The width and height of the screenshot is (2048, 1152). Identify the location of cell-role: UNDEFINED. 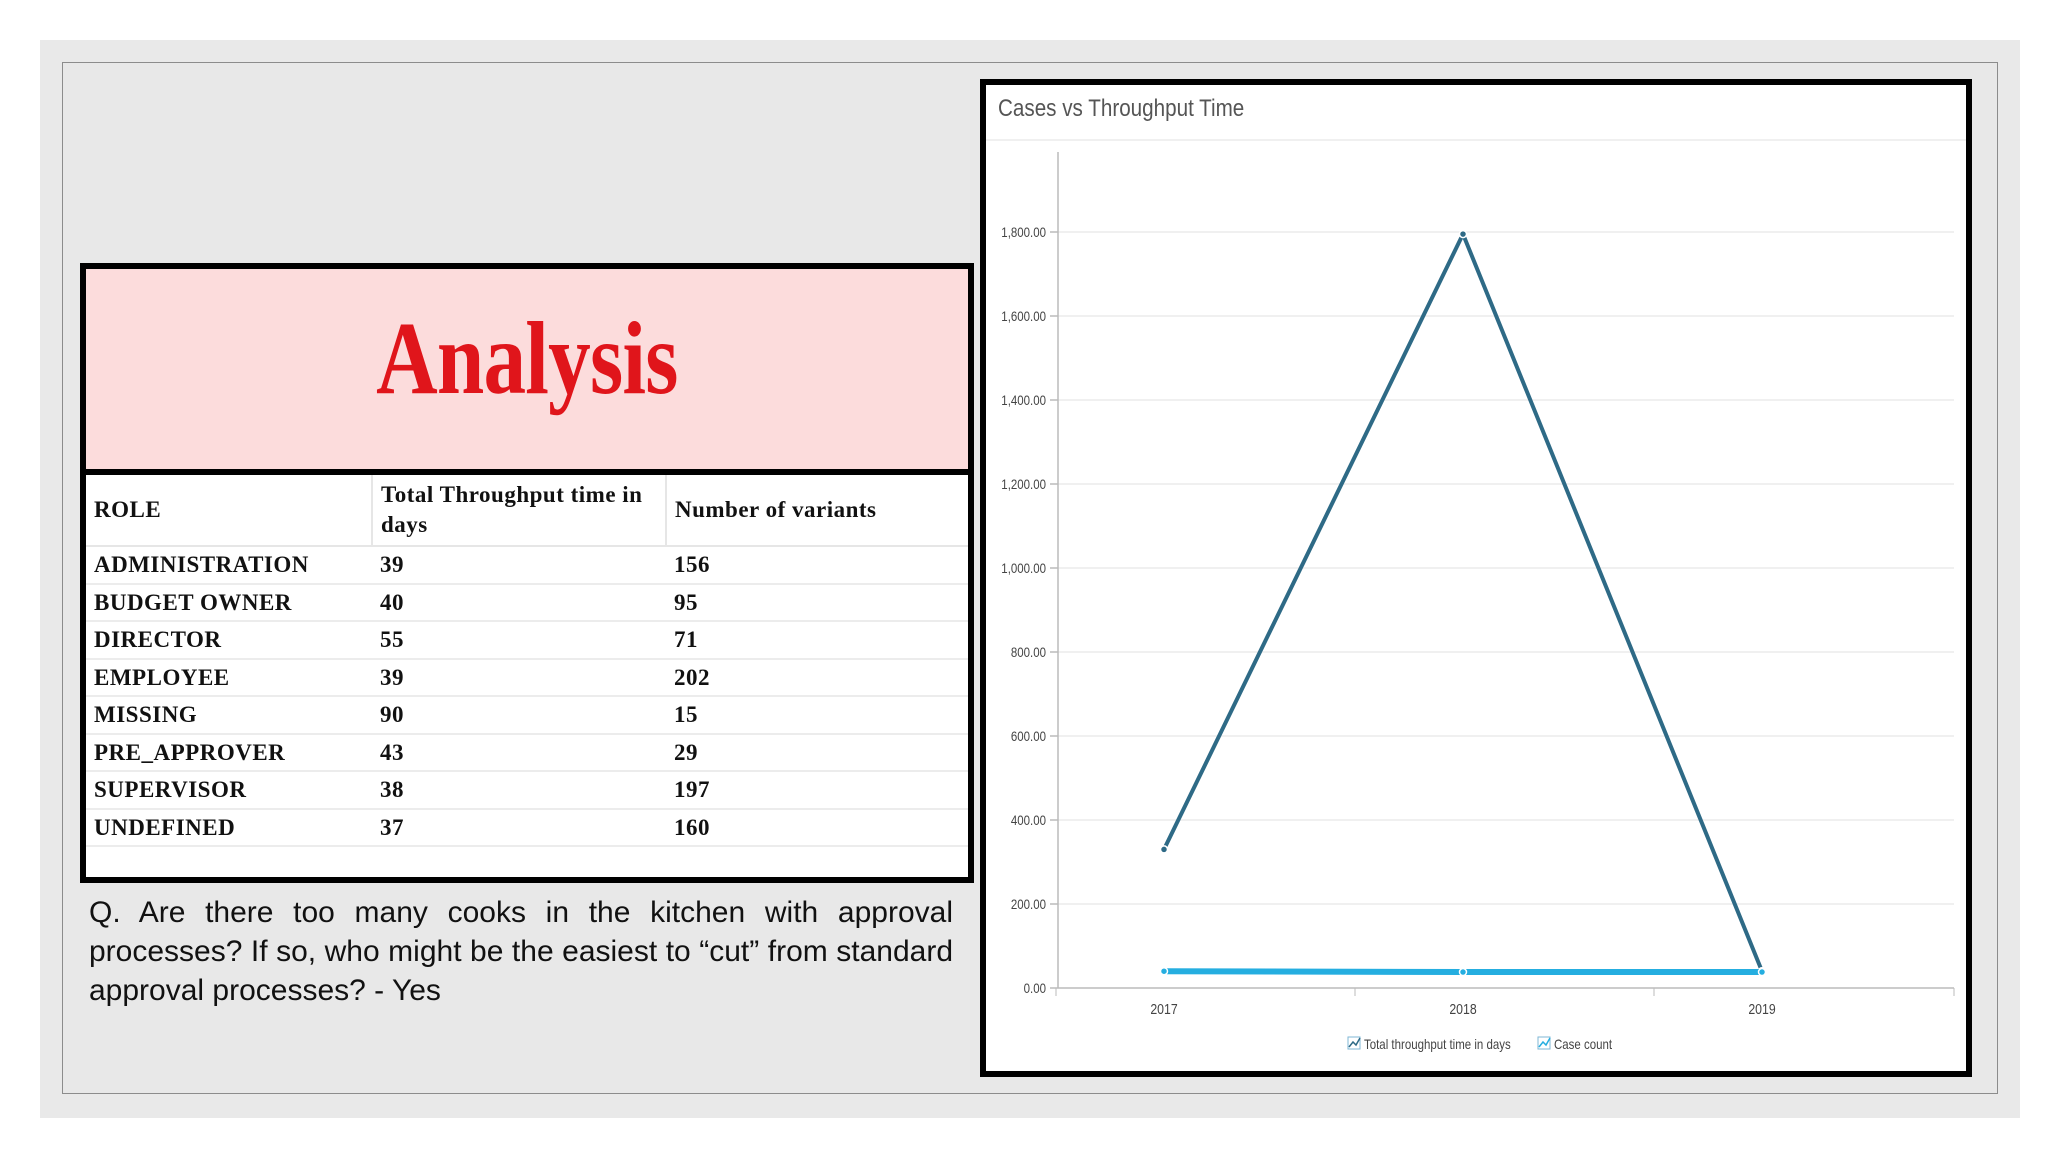
(229, 827).